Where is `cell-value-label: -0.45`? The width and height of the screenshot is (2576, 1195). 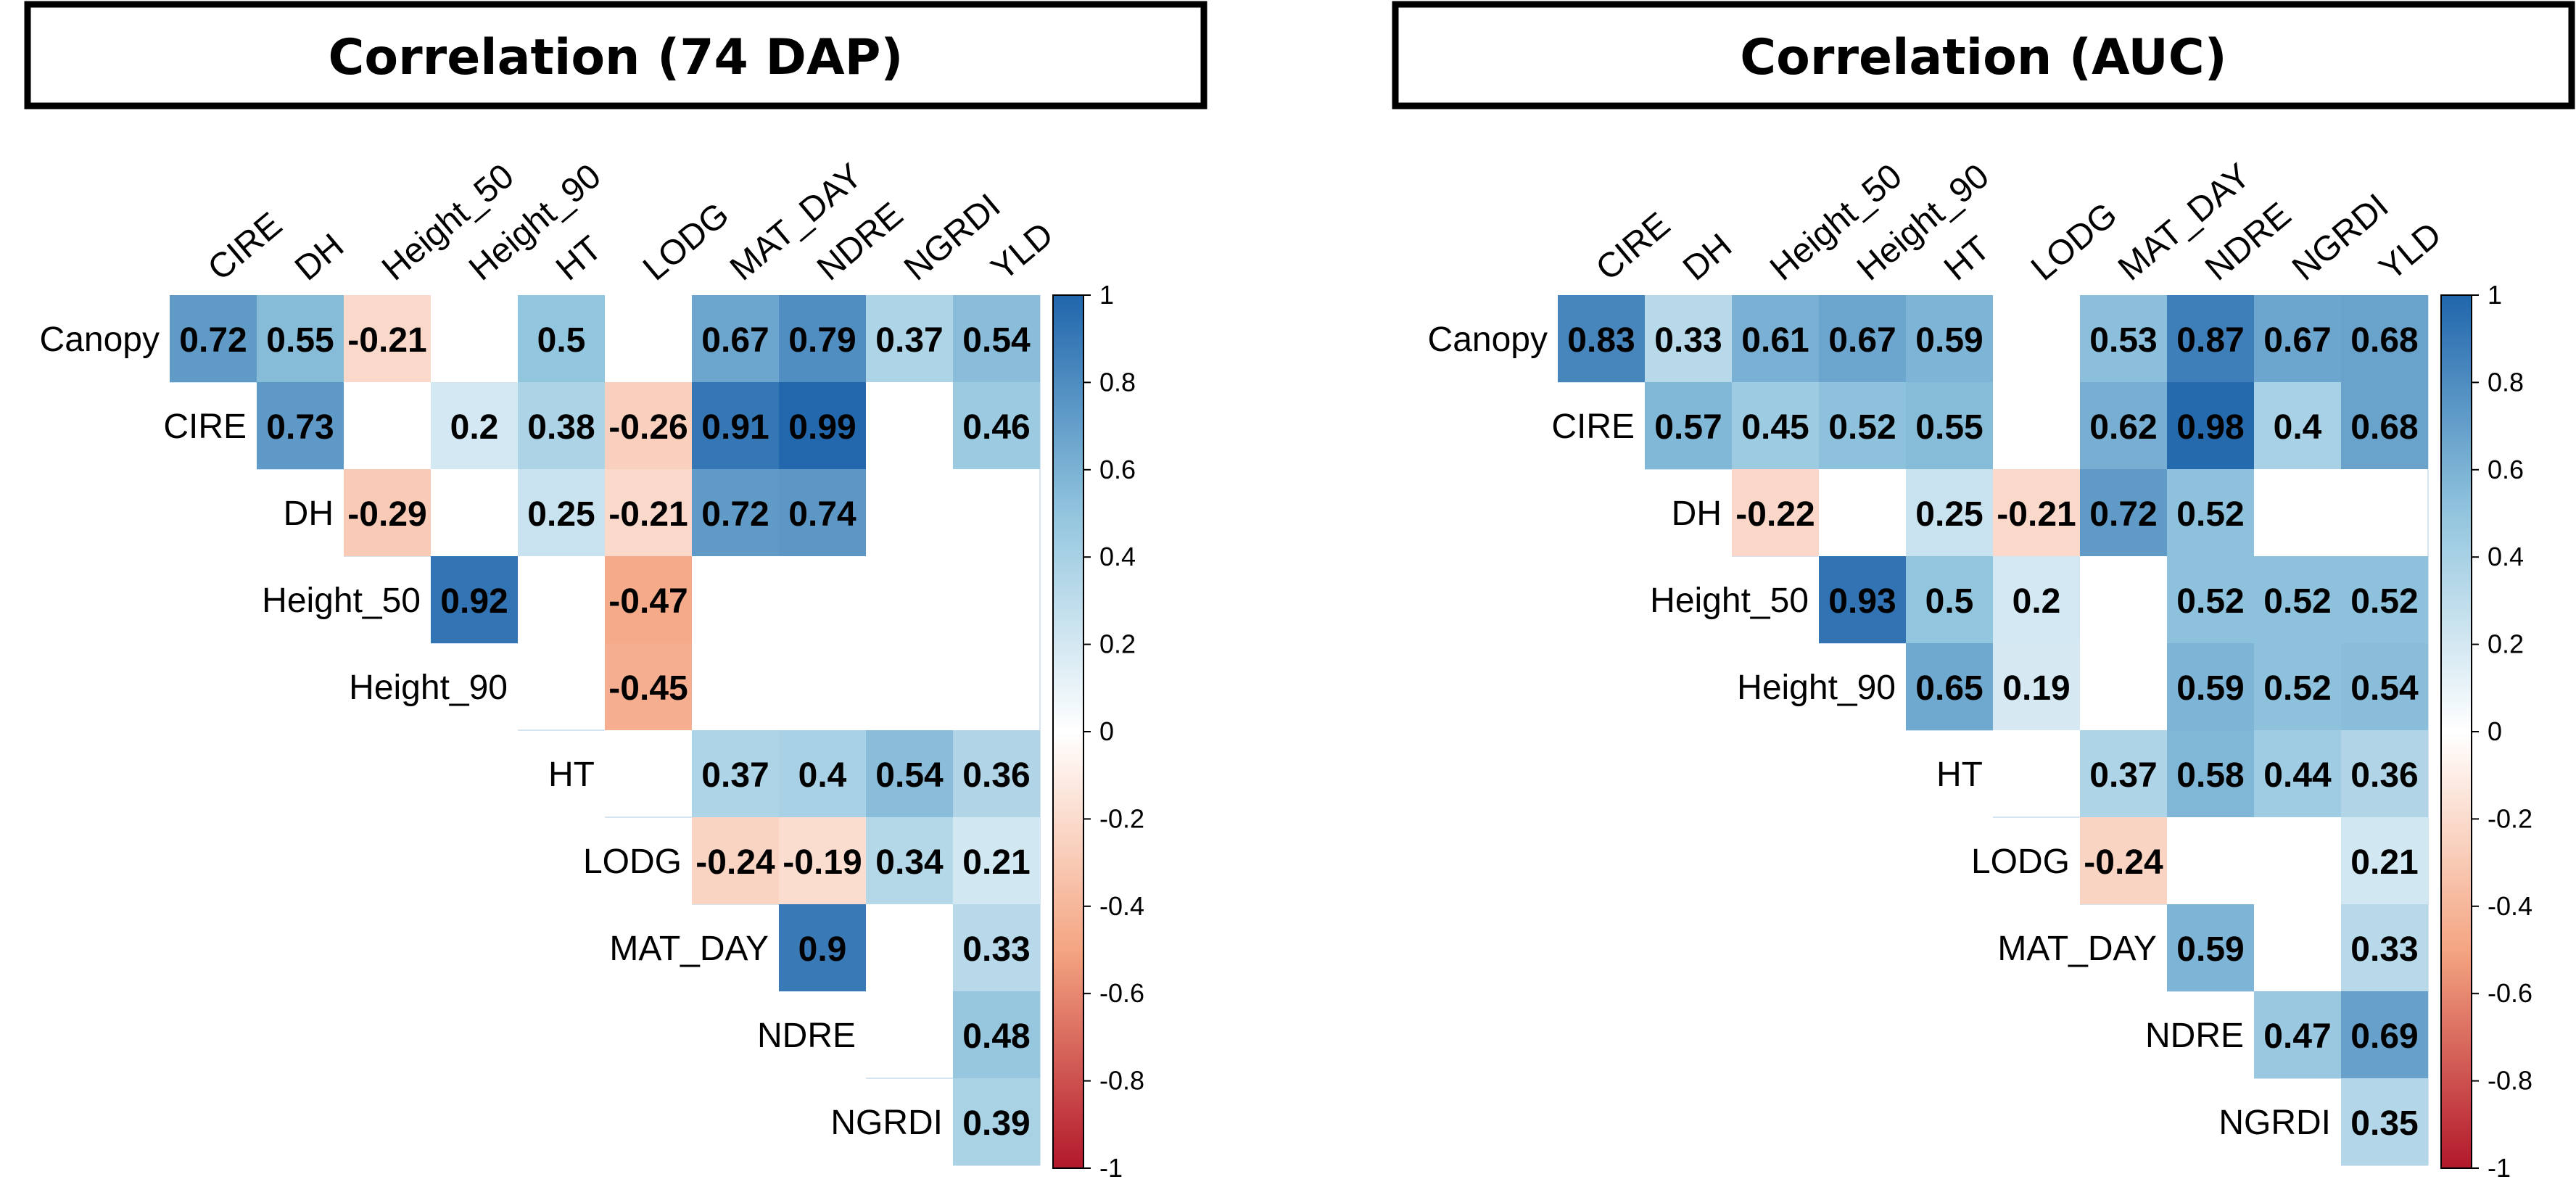
cell-value-label: -0.45 is located at coordinates (648, 688).